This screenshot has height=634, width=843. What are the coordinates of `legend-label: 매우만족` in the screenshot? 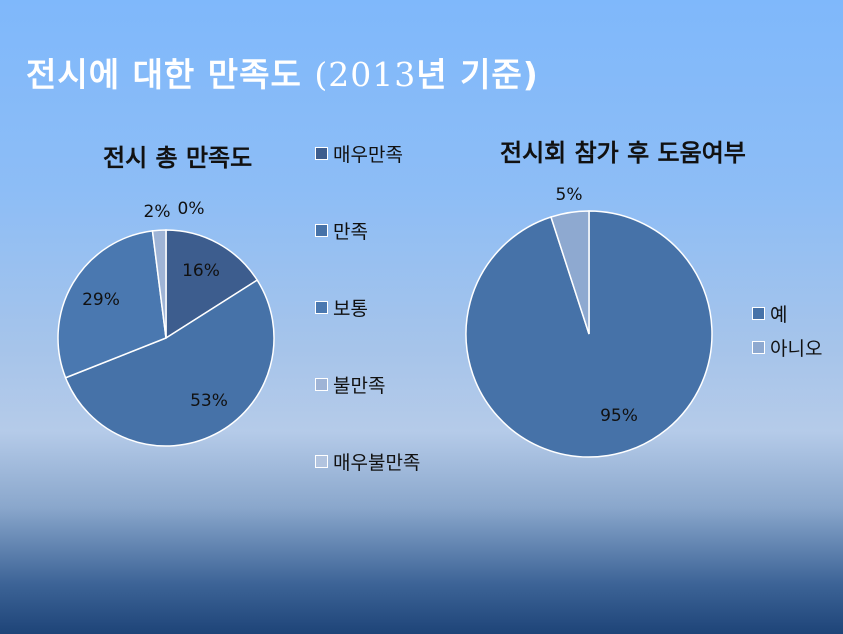 It's located at (368, 155).